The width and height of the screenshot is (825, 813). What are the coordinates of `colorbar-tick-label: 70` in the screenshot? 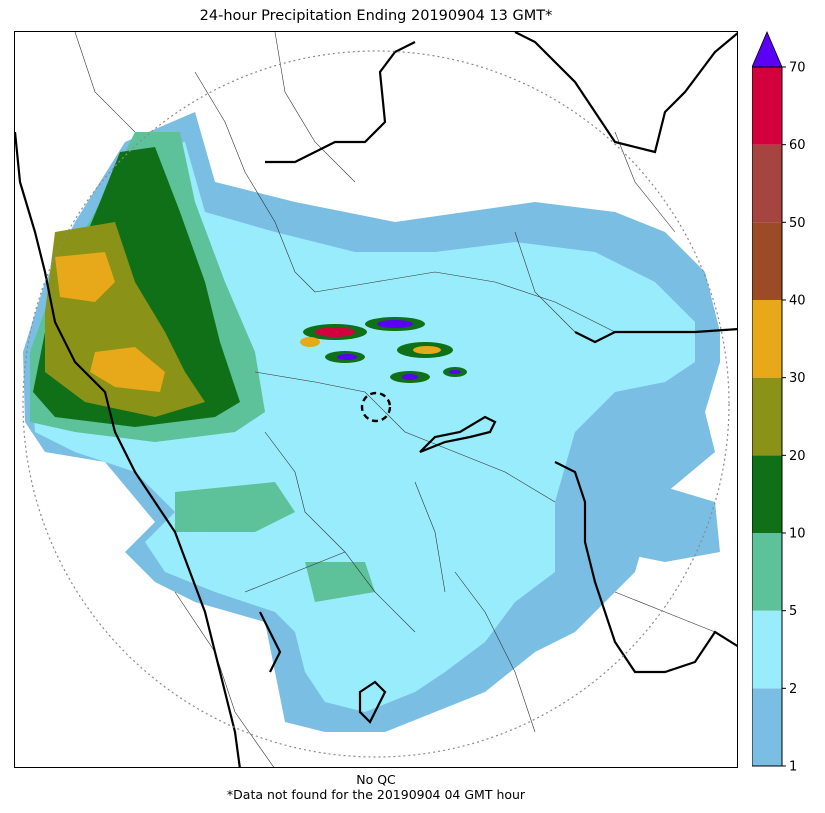 It's located at (797, 68).